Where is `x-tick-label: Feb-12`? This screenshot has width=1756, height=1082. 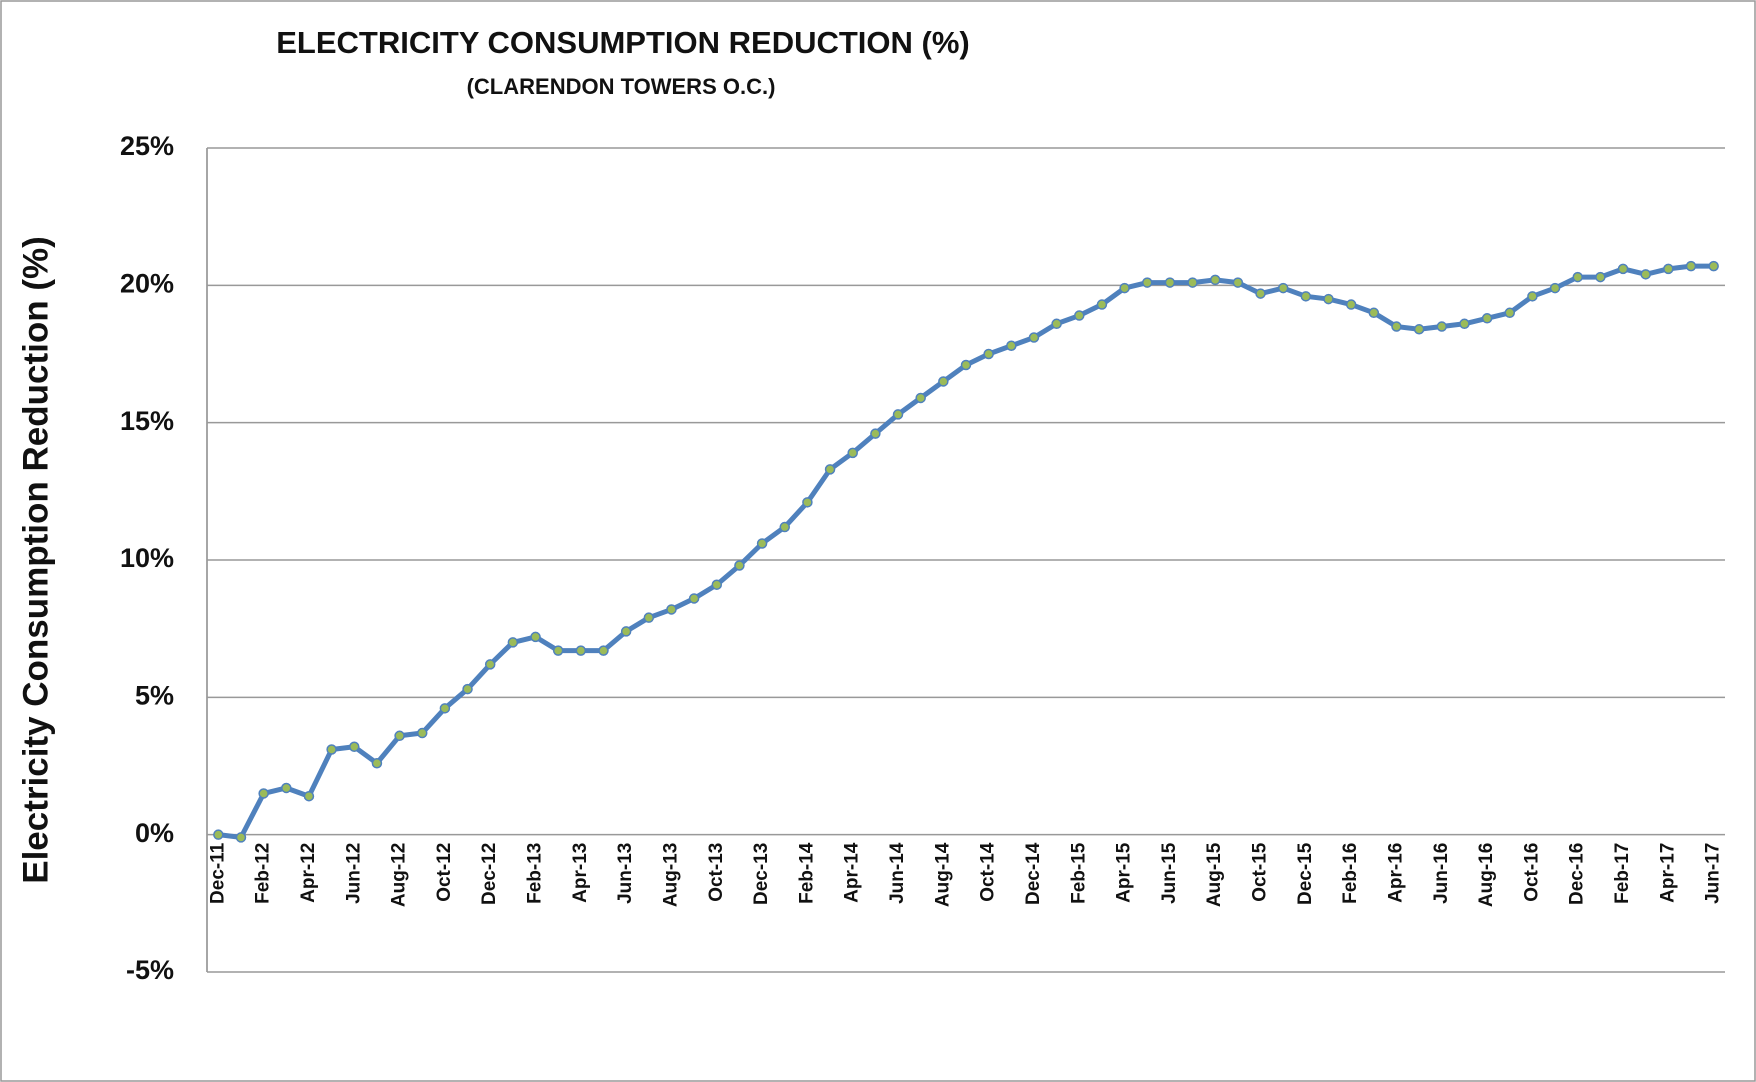 x-tick-label: Feb-12 is located at coordinates (263, 873).